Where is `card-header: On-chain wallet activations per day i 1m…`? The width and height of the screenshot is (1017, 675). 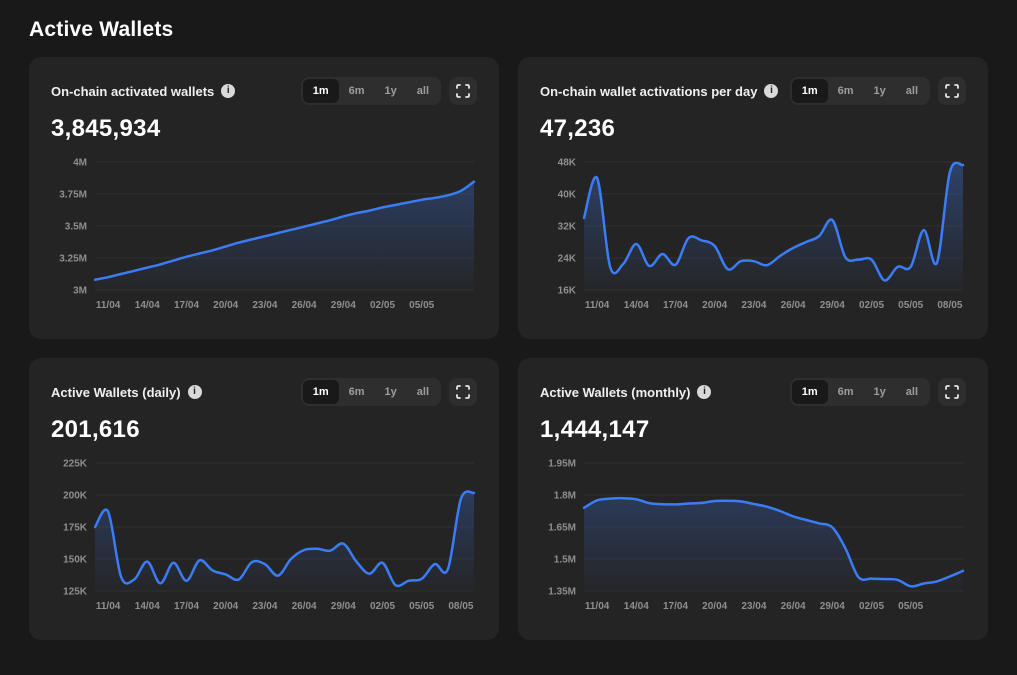 card-header: On-chain wallet activations per day i 1m… is located at coordinates (753, 91).